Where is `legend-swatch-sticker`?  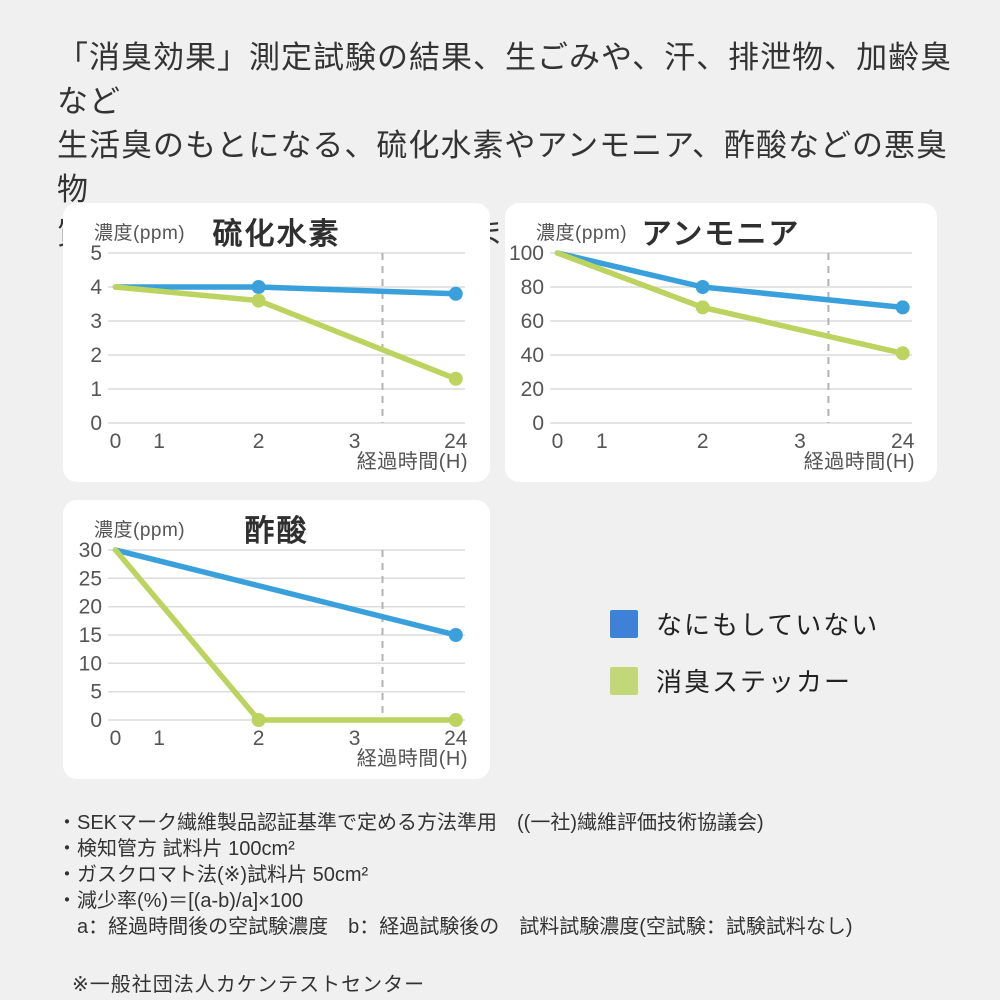
legend-swatch-sticker is located at coordinates (624, 680).